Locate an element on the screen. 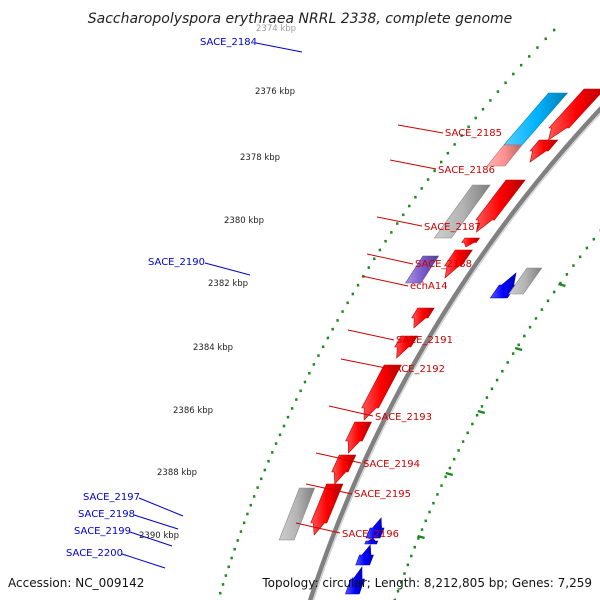 The image size is (600, 600). scale-label-2380: 2380 kbp is located at coordinates (244, 221).